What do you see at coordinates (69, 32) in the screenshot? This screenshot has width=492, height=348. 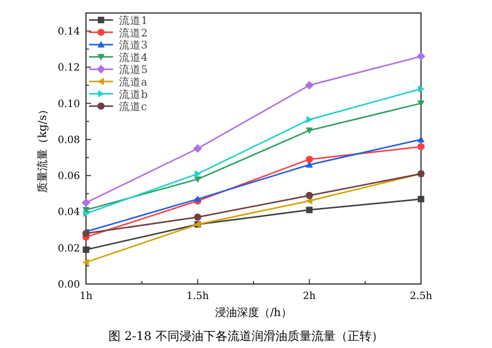 I see `y-tick-label: 0.14` at bounding box center [69, 32].